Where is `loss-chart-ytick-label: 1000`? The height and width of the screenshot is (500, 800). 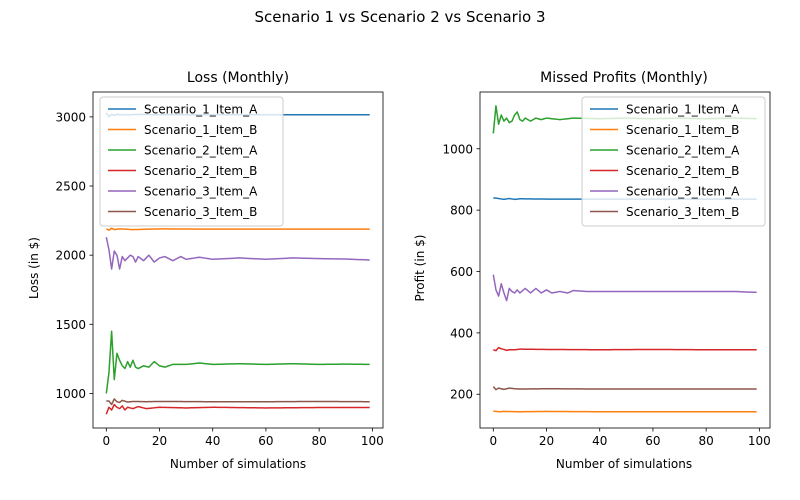
loss-chart-ytick-label: 1000 is located at coordinates (70, 394).